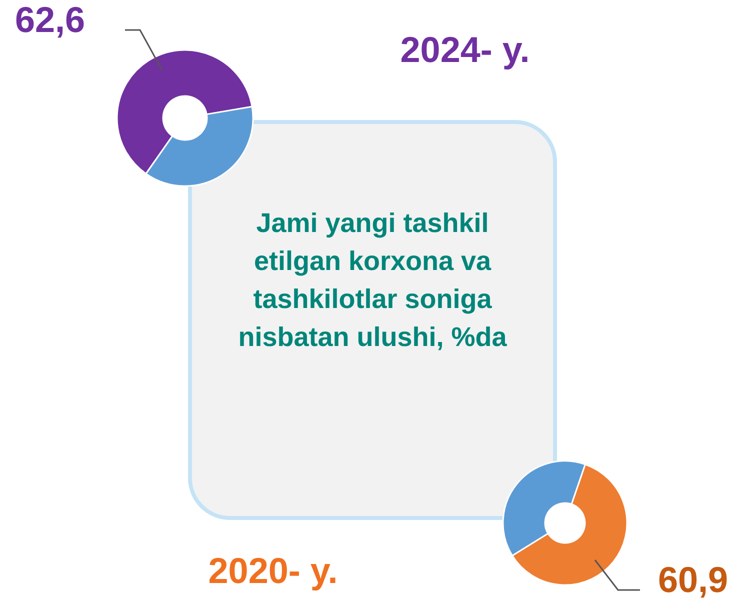 This screenshot has width=738, height=611. I want to click on text: 2020- y., so click(273, 570).